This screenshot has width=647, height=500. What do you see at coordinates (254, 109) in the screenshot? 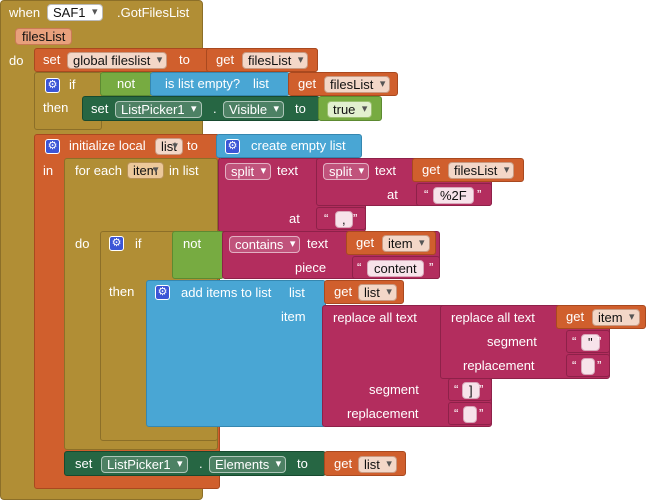
I see `property-dropdown-visible: Visible` at bounding box center [254, 109].